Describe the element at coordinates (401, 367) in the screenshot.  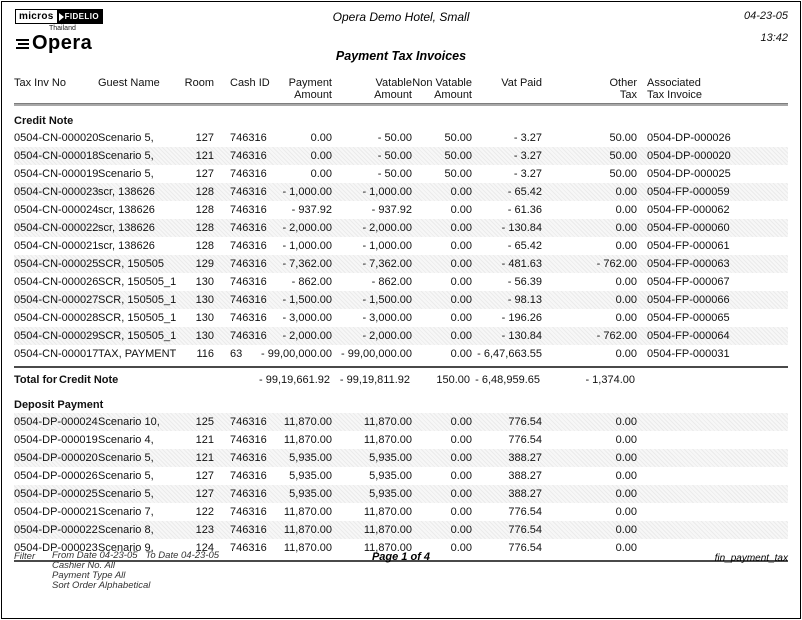
I see `total-rule` at that location.